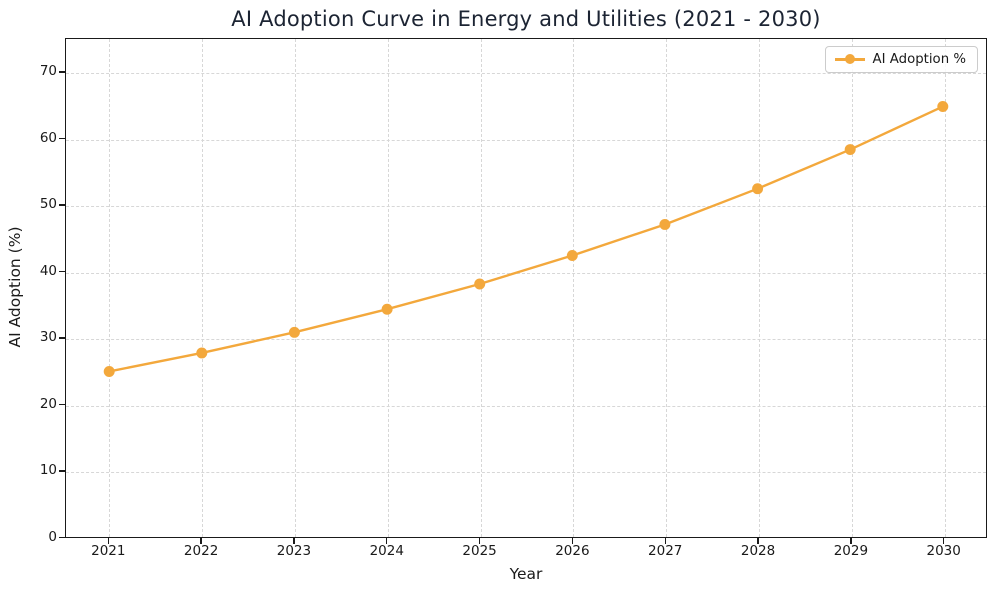  I want to click on legend-dot-icon, so click(849, 59).